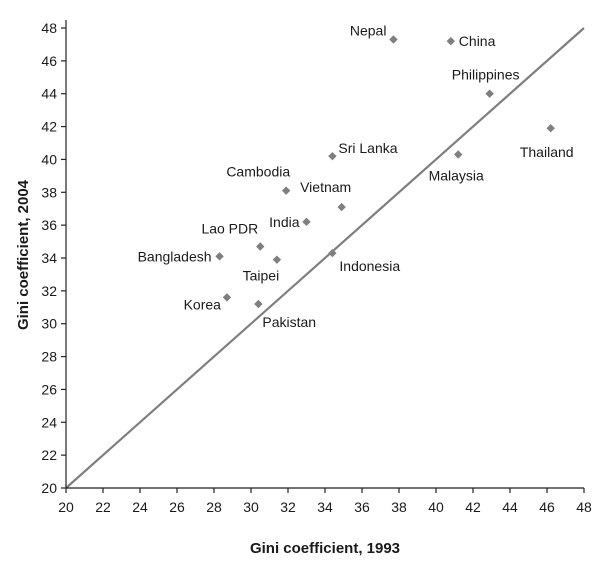 The height and width of the screenshot is (562, 593). I want to click on x-tick-label: 20, so click(66, 507).